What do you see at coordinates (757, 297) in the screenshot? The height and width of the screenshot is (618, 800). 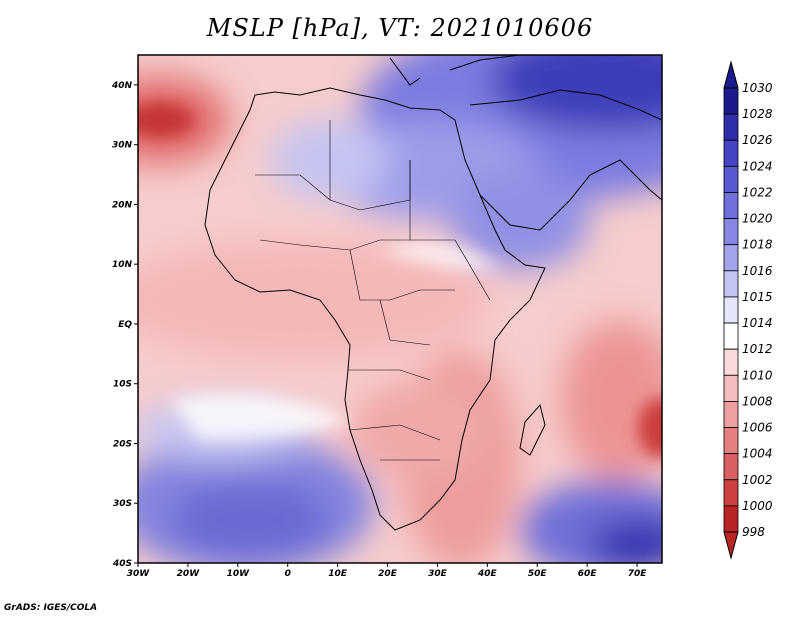 I see `colorbar-label: 1015` at bounding box center [757, 297].